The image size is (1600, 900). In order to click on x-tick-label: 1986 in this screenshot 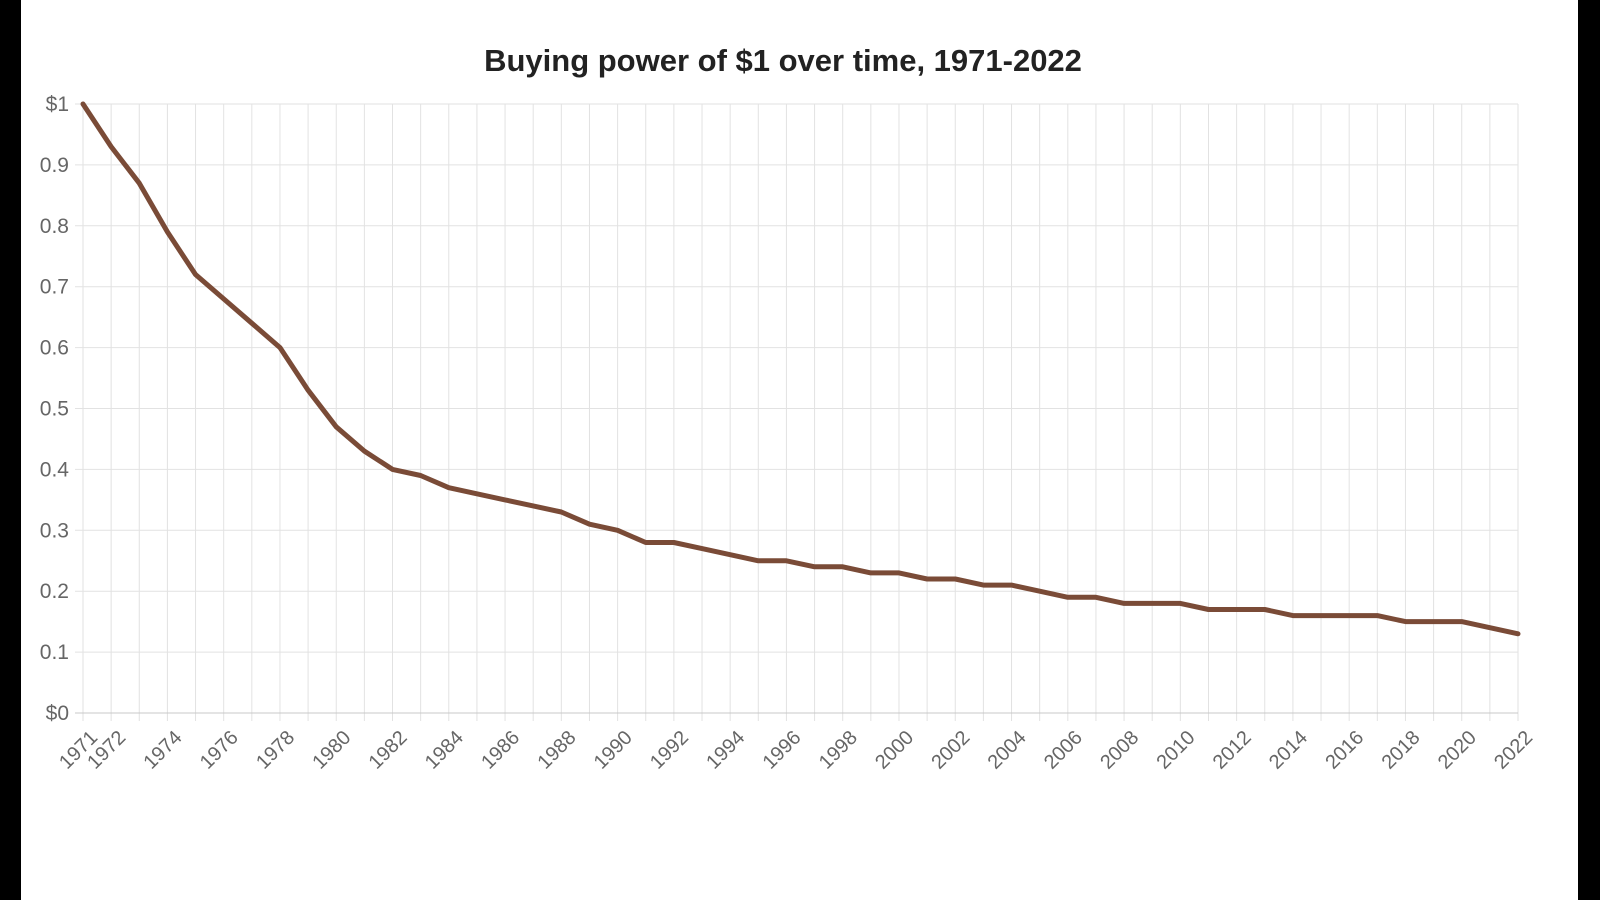, I will do `click(500, 750)`.